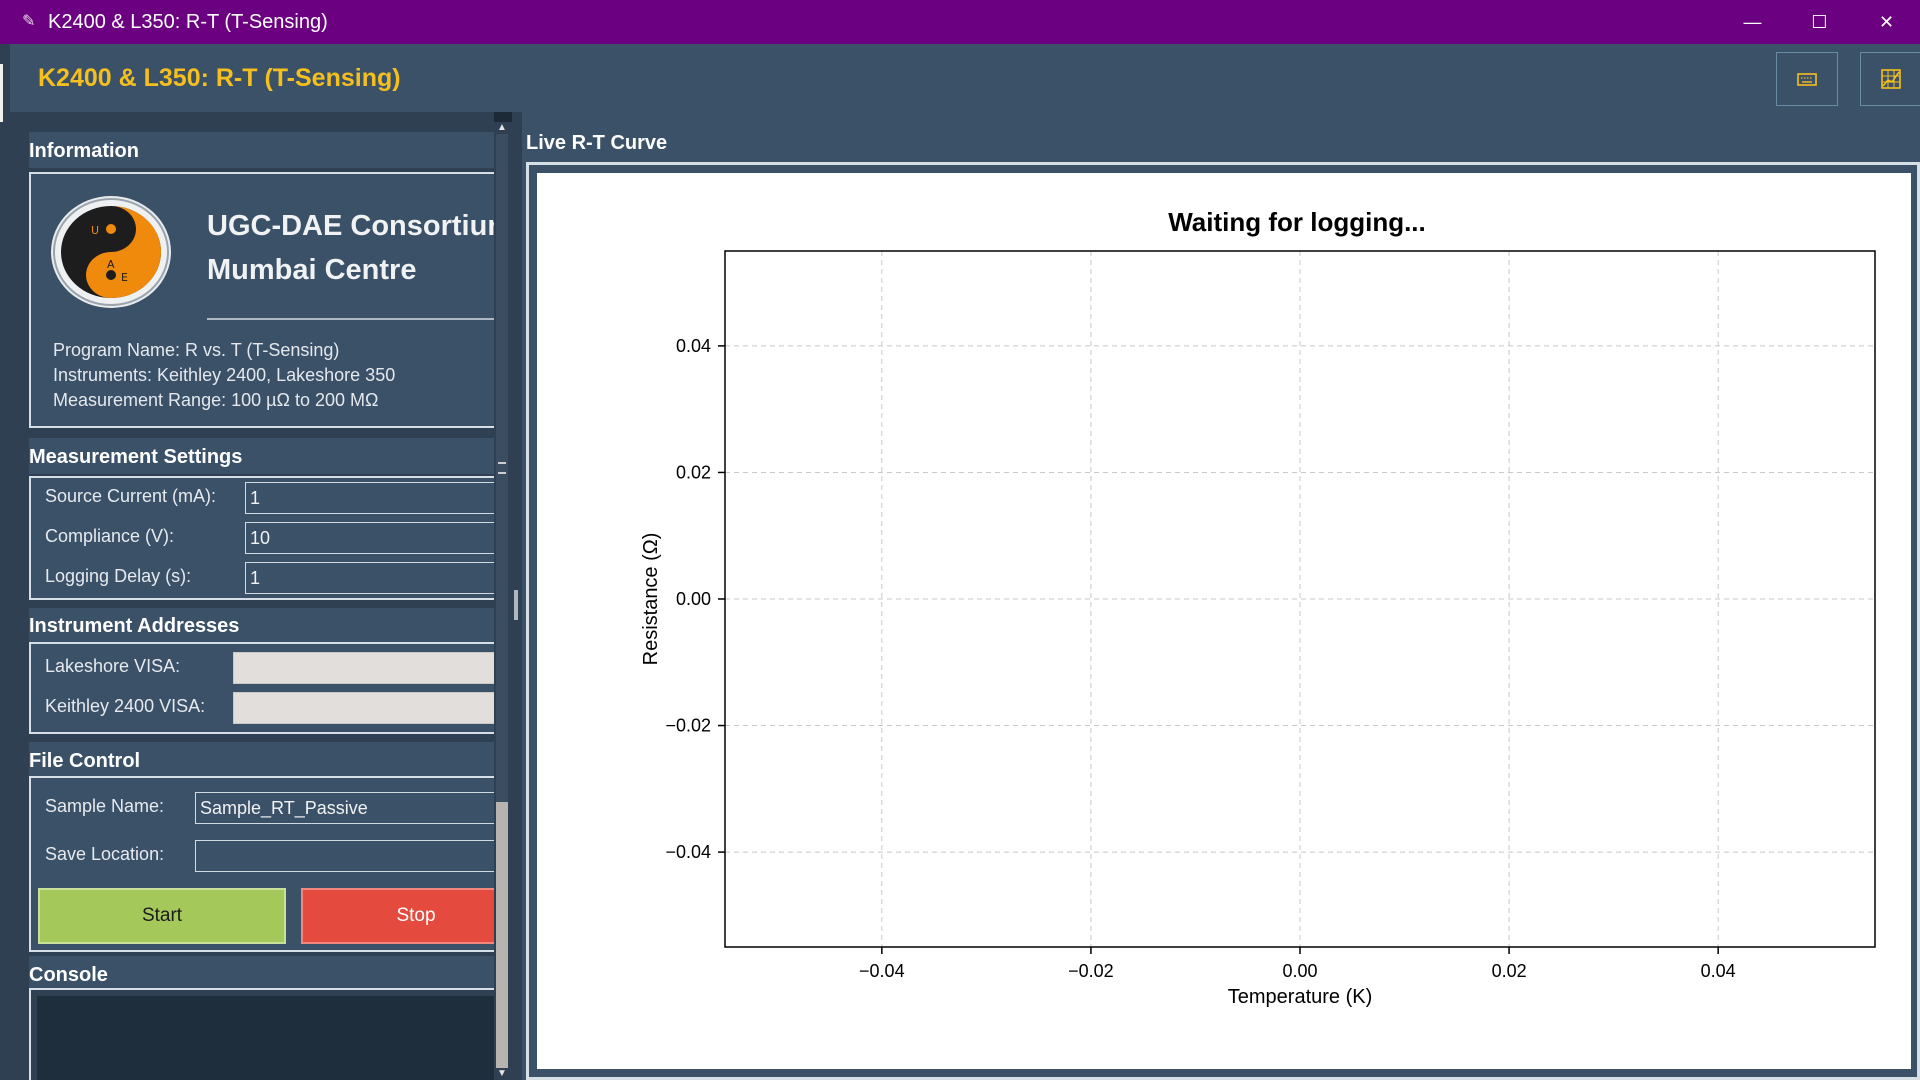 The image size is (1920, 1080). Describe the element at coordinates (369, 538) in the screenshot. I see `compliance-input: 10` at that location.